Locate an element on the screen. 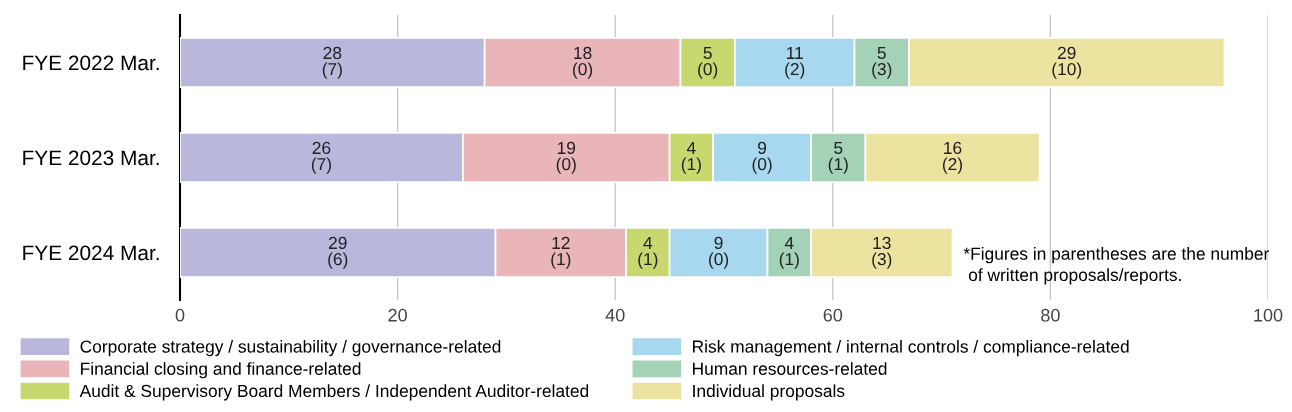  legend-label: Risk management / internal controls / compliance-related is located at coordinates (911, 348).